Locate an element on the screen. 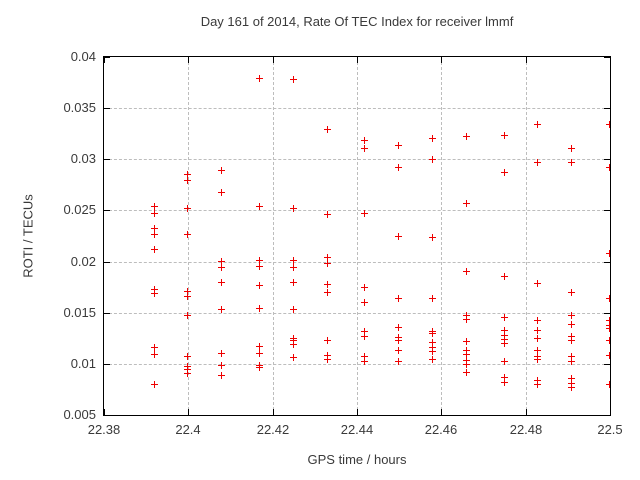  y-tick-label: 0.005 is located at coordinates (79, 414).